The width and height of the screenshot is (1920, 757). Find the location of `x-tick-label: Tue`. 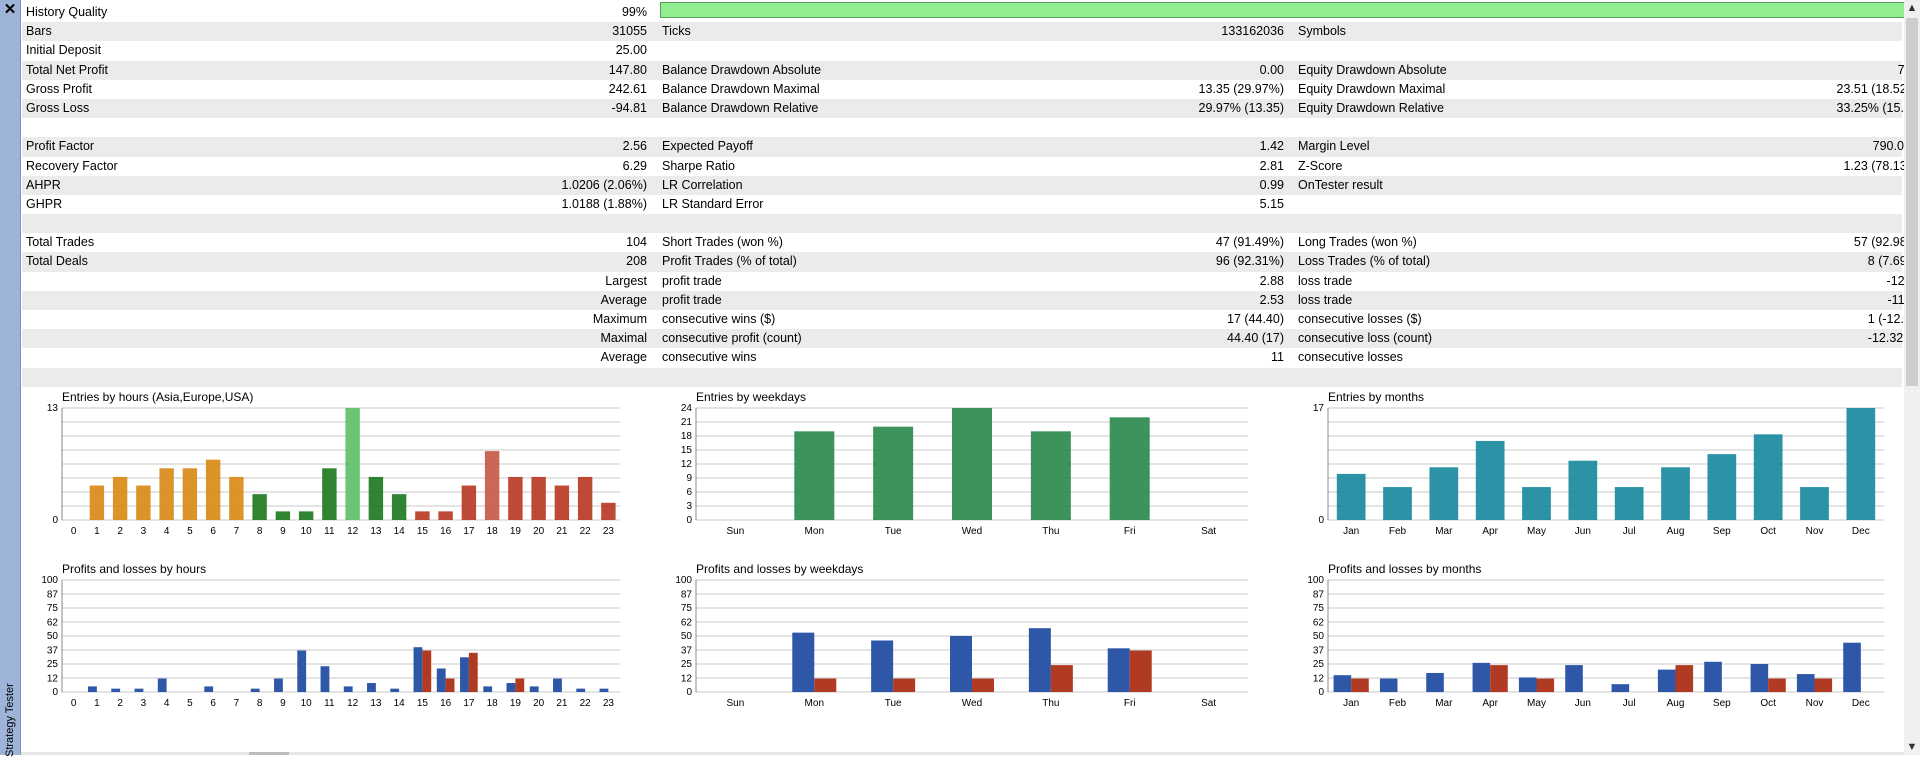

x-tick-label: Tue is located at coordinates (893, 531).